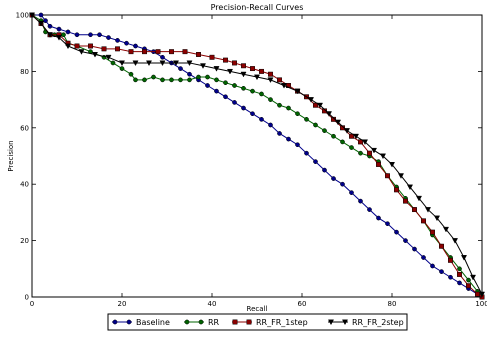  I want to click on y-axis-title: Precision, so click(11, 155).